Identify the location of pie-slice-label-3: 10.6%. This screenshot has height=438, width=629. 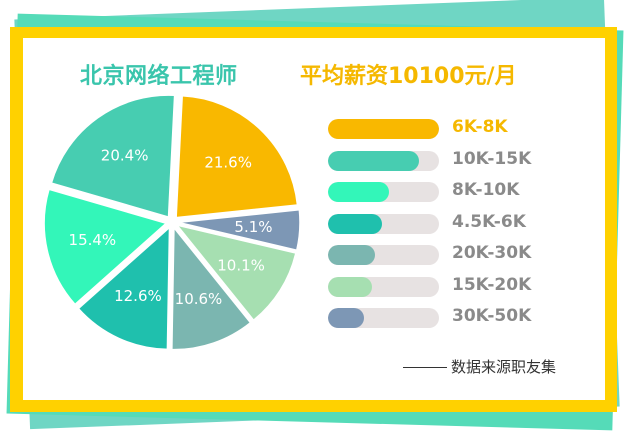
(199, 299).